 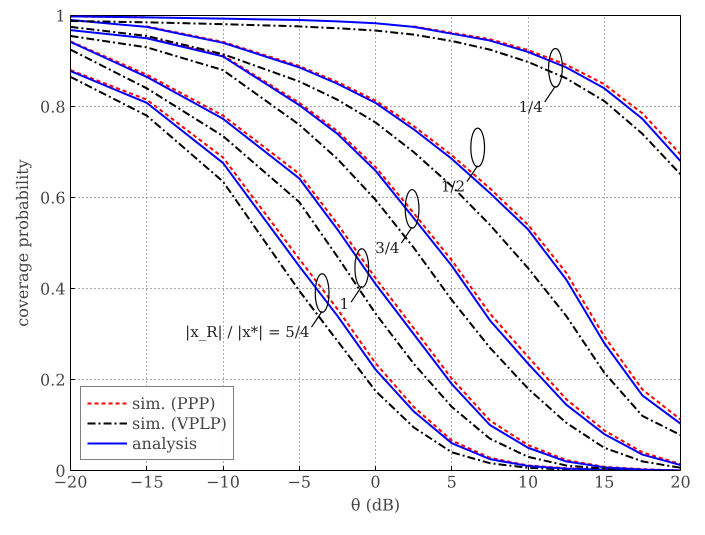 I want to click on x-tick-label: −10, so click(x=223, y=482).